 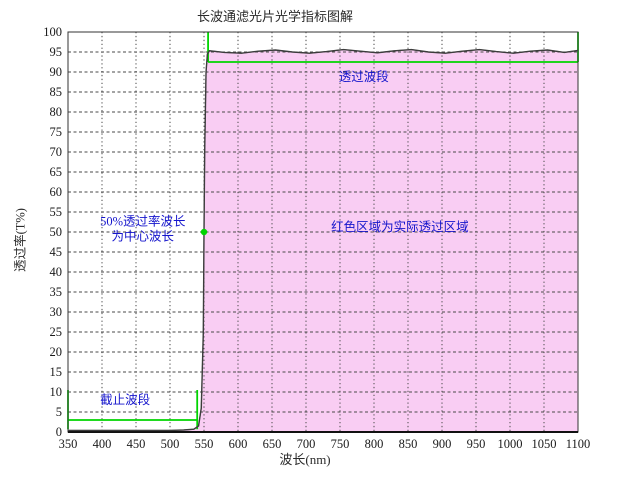 What do you see at coordinates (238, 444) in the screenshot?
I see `x-tick-label: 600` at bounding box center [238, 444].